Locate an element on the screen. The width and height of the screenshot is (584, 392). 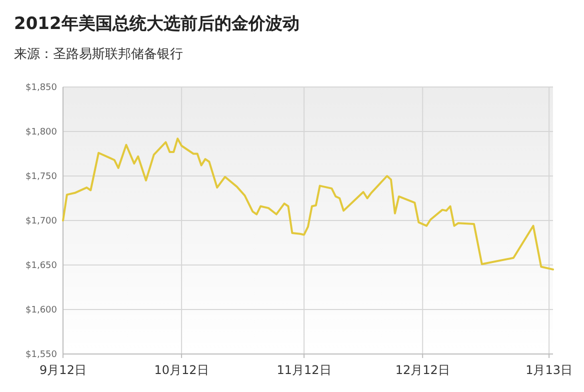
y-tick-label: $1,550 is located at coordinates (42, 355).